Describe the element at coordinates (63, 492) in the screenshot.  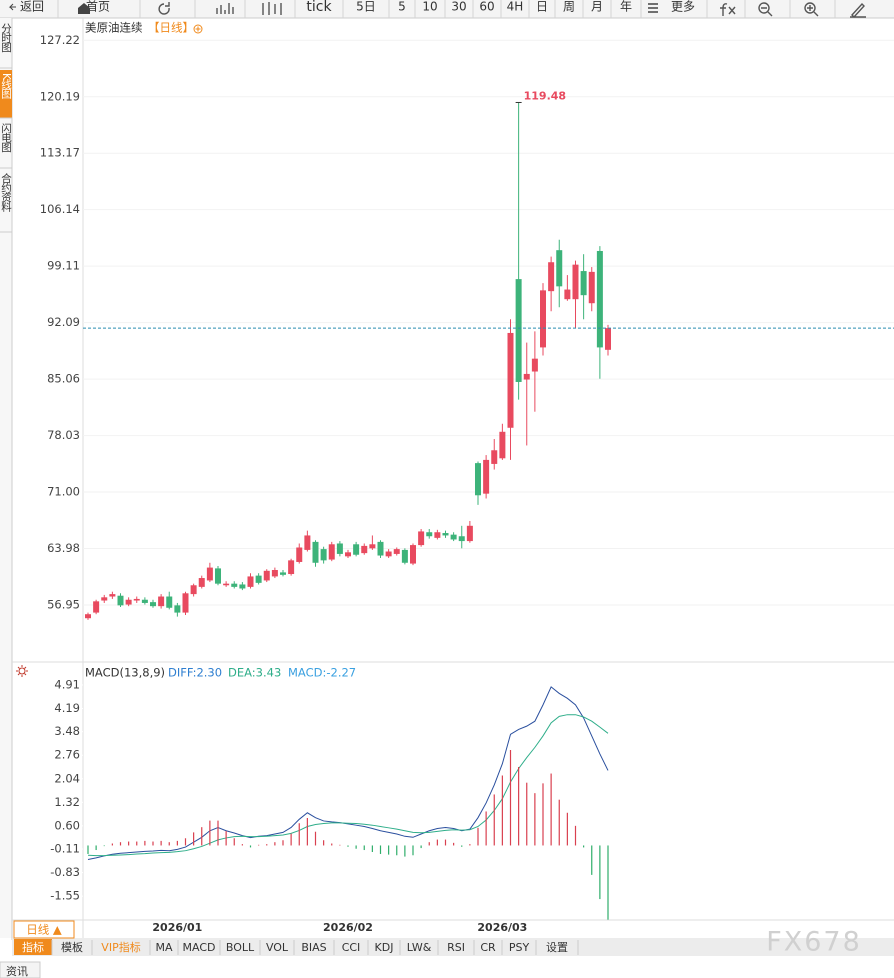
I see `y-tick-label: 71.00` at that location.